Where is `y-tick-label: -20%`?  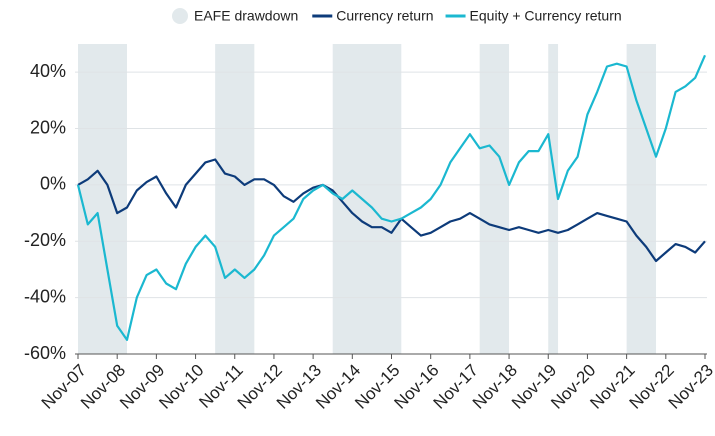 y-tick-label: -20% is located at coordinates (45, 240).